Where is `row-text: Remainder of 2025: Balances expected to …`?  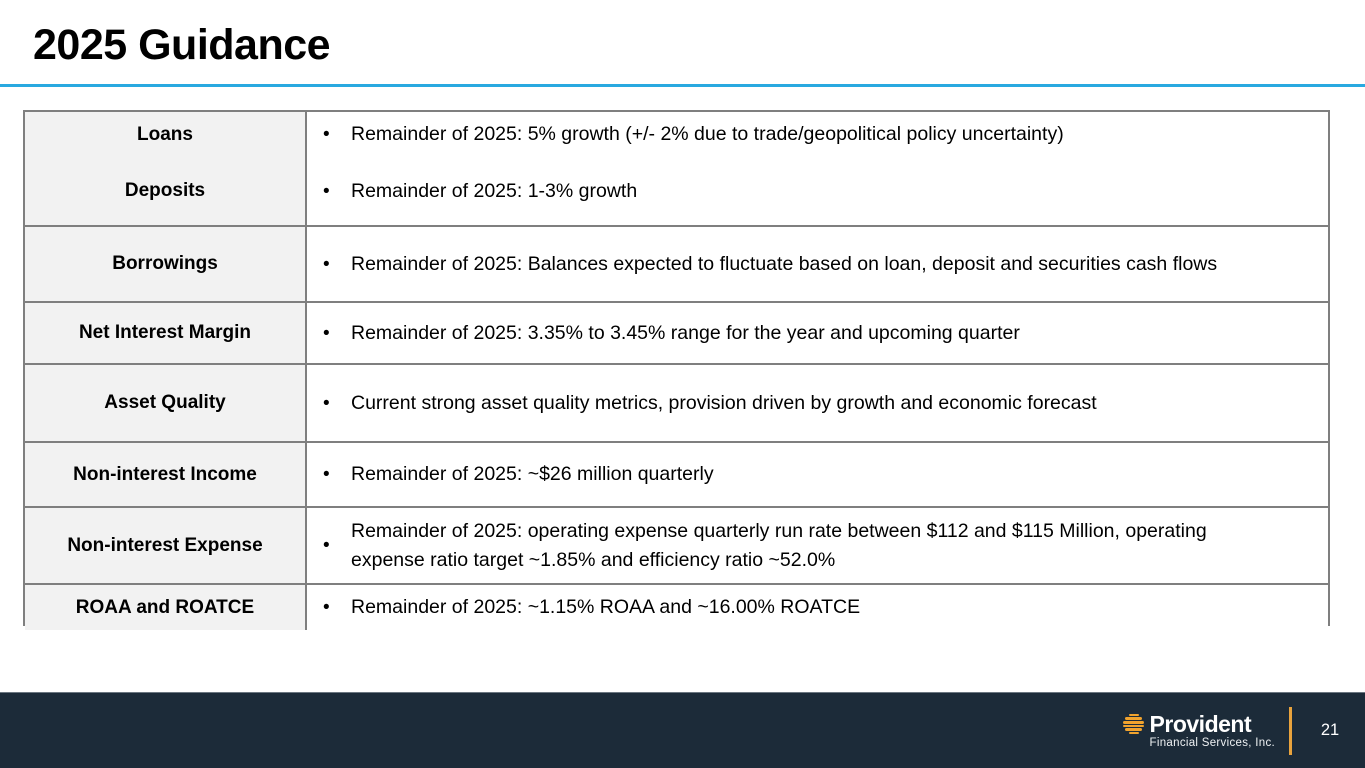
row-text: Remainder of 2025: Balances expected to … is located at coordinates (784, 263).